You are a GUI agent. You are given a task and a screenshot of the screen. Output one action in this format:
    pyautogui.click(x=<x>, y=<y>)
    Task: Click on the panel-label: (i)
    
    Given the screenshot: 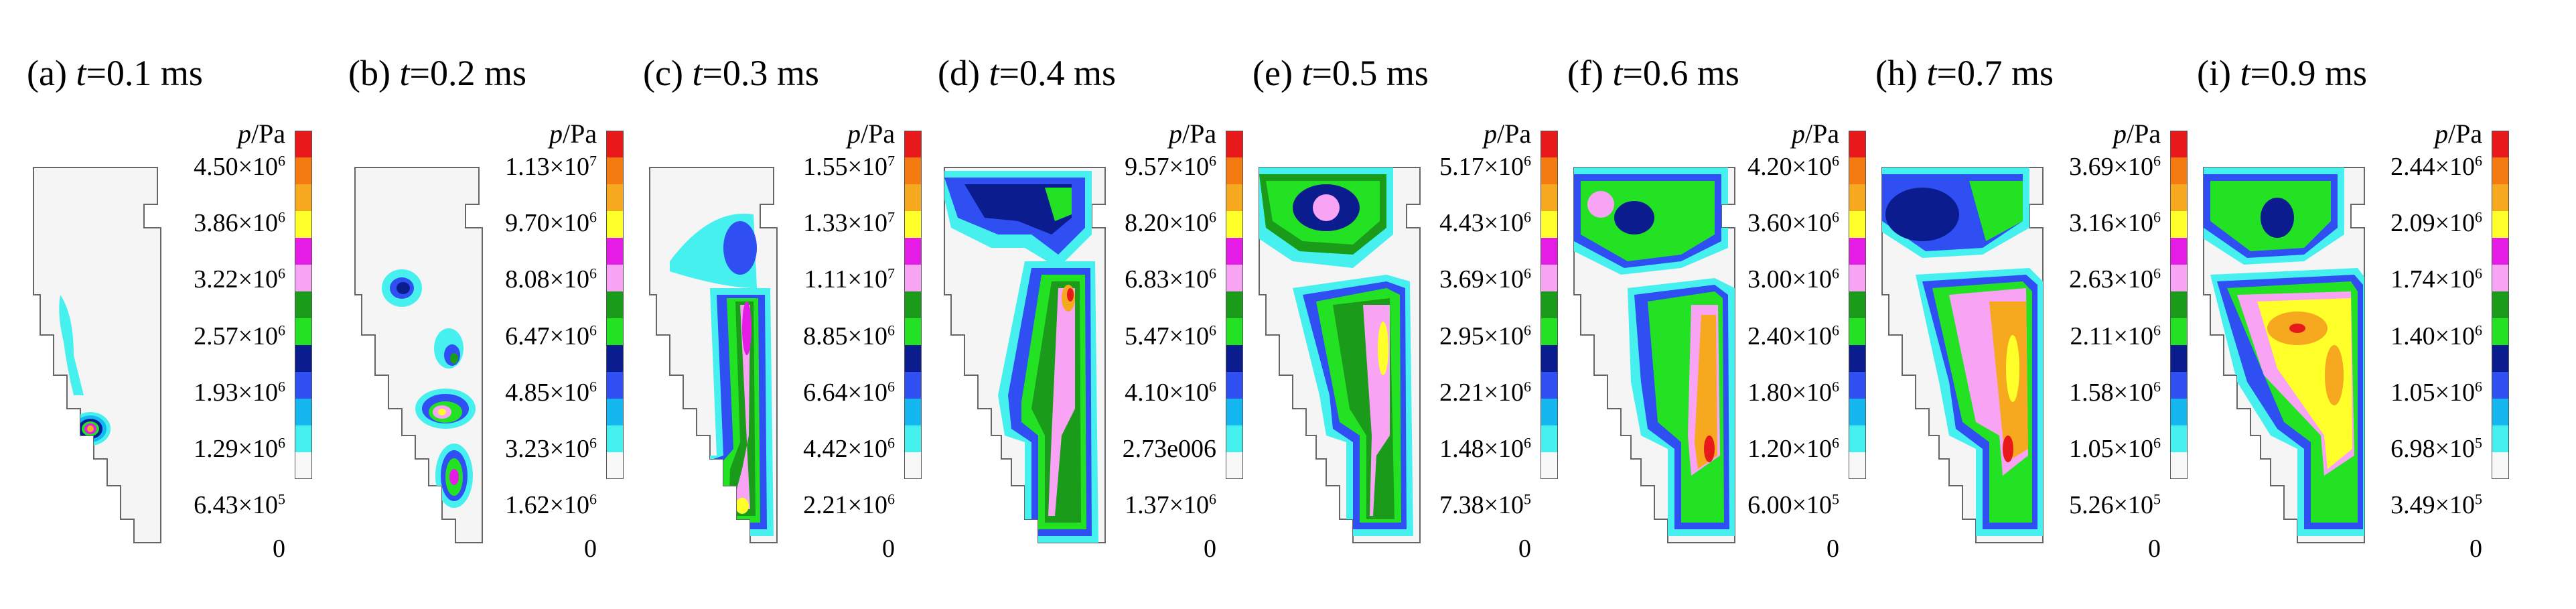 What is the action you would take?
    pyautogui.click(x=2218, y=73)
    